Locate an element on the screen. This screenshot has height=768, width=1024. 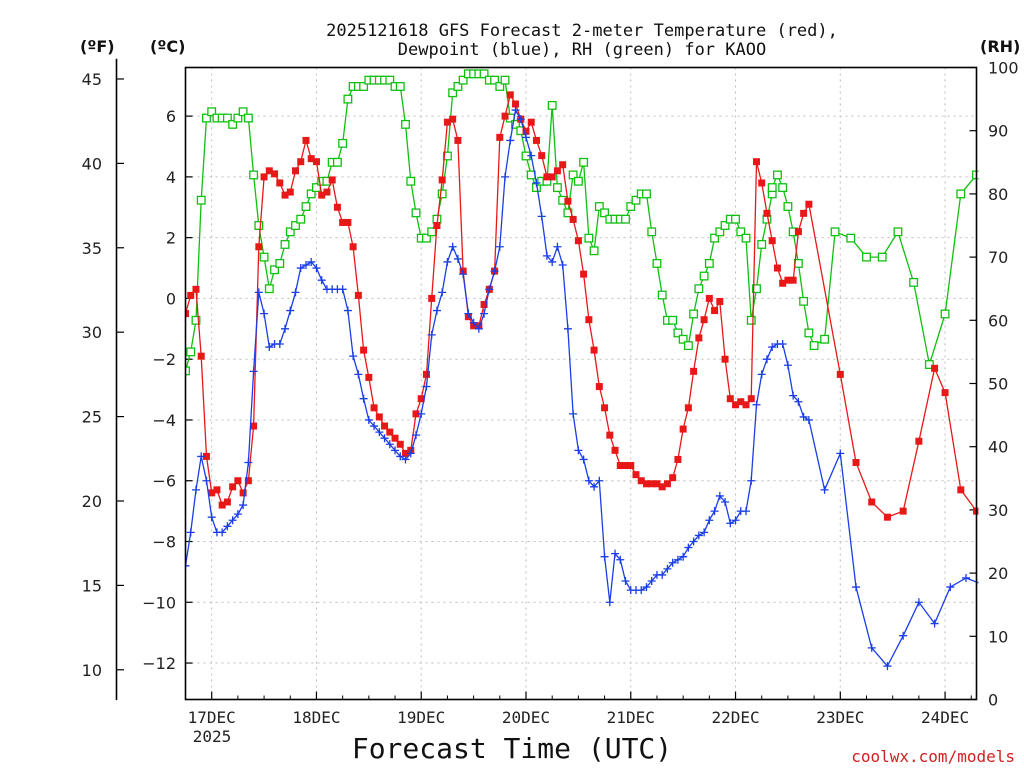
fahrenheit-tick-label: 30 is located at coordinates (92, 332).